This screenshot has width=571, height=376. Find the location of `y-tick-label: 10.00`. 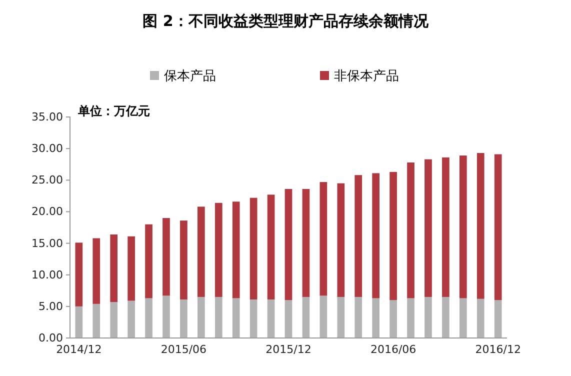

y-tick-label: 10.00 is located at coordinates (47, 275).